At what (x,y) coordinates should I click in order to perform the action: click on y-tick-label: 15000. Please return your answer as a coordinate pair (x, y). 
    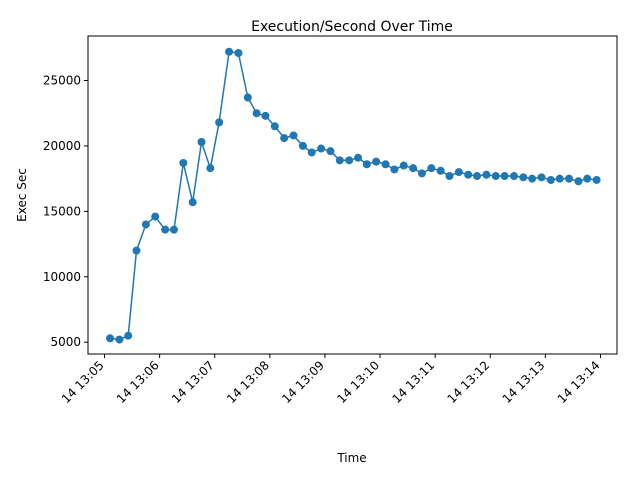
    Looking at the image, I should click on (62, 211).